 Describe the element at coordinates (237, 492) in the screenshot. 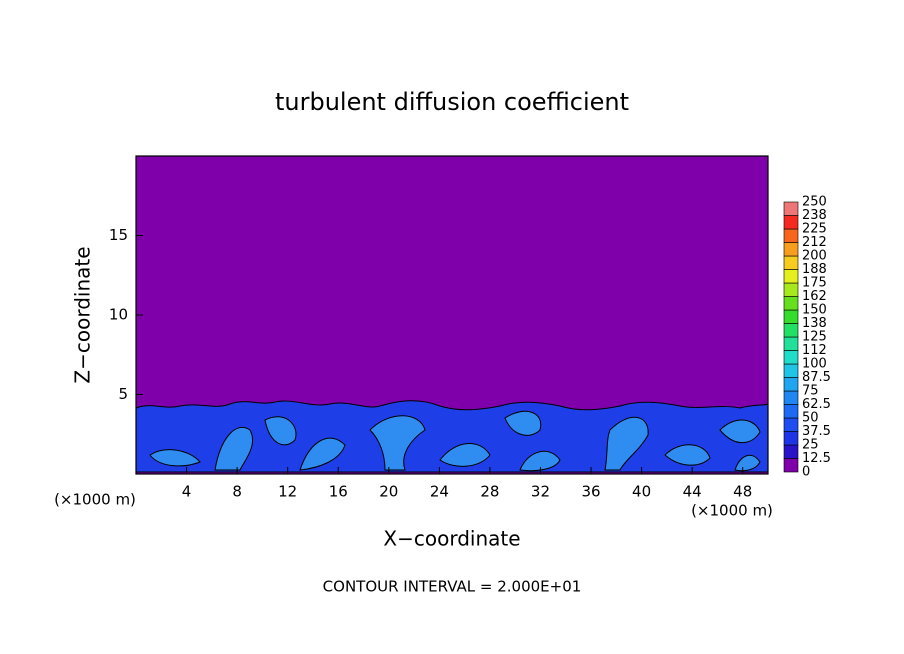

I see `x-tick-label: 8` at that location.